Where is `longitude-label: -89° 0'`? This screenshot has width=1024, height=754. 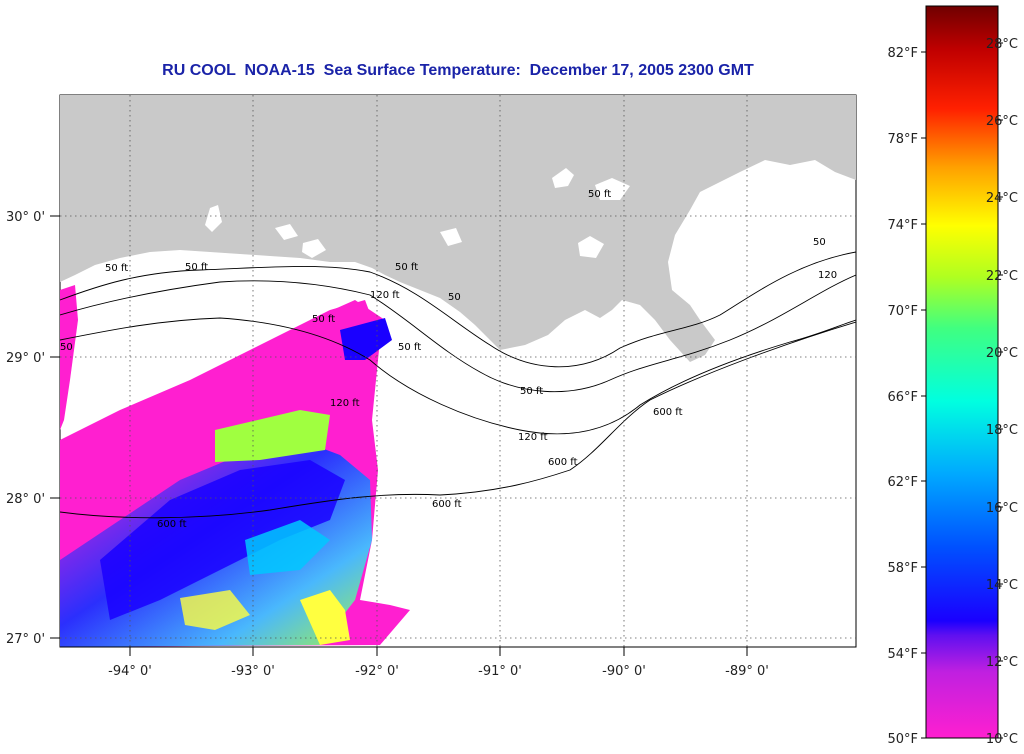 longitude-label: -89° 0' is located at coordinates (747, 671).